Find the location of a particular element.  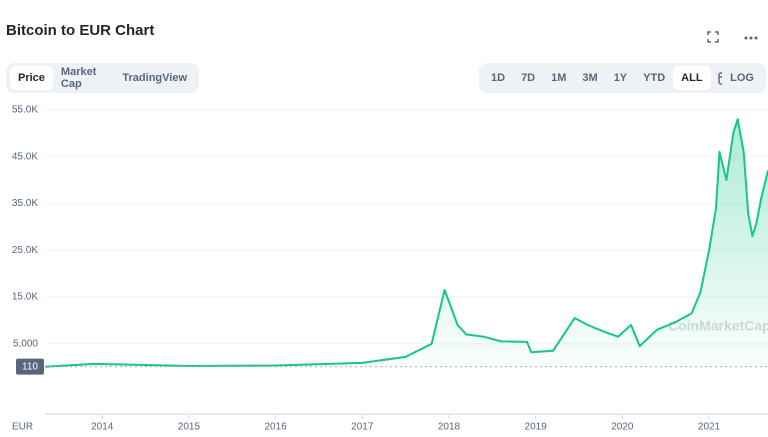

calendar-icon is located at coordinates (717, 78).